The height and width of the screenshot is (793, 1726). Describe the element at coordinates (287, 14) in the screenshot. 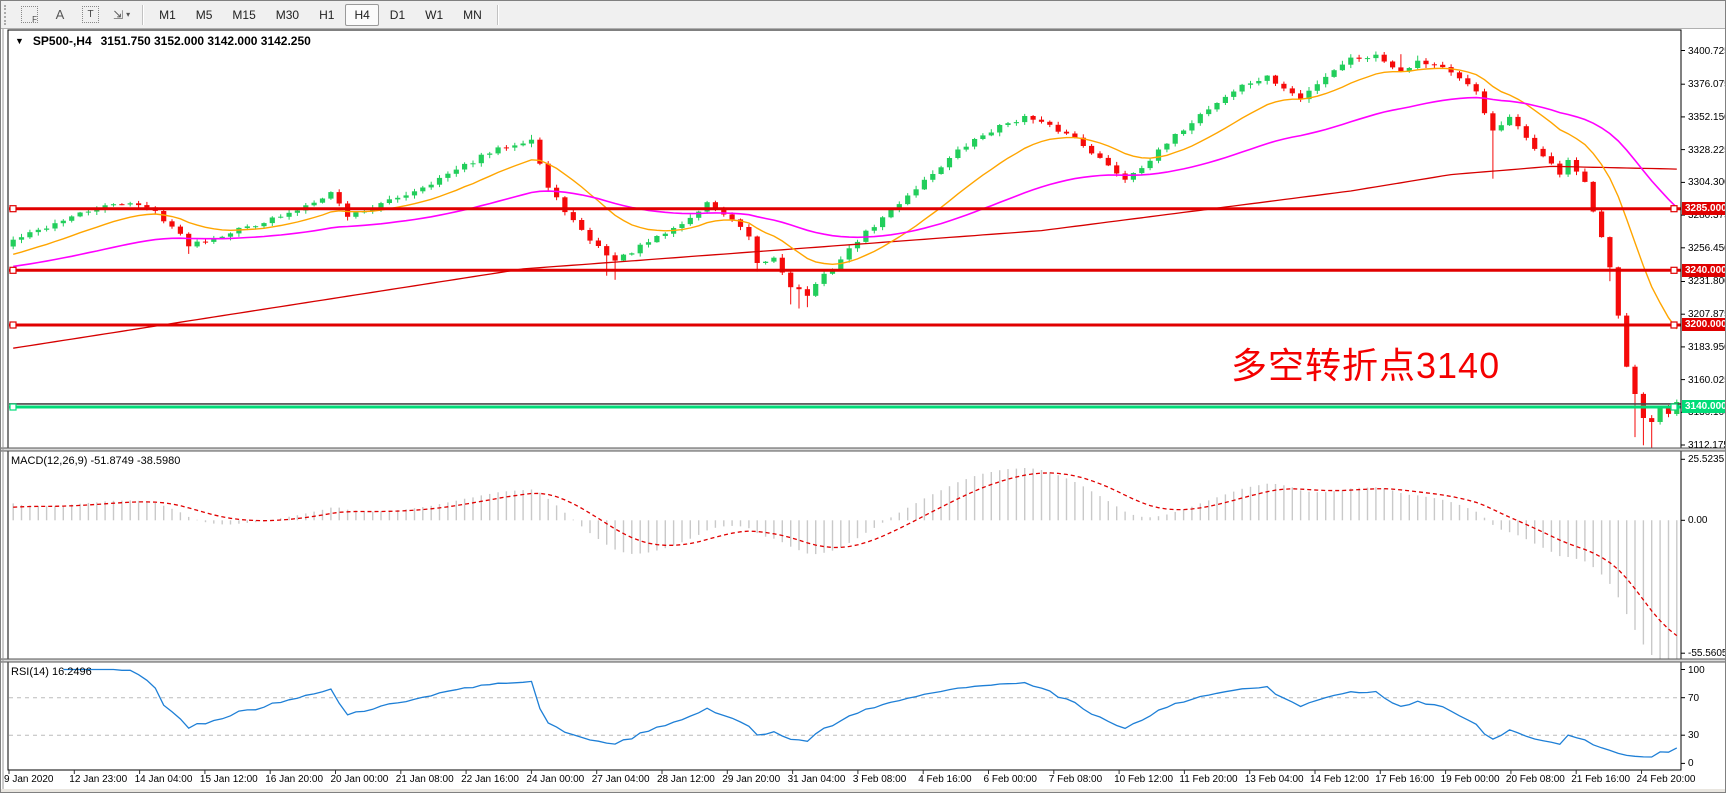

I see `tf-button-M30: M30` at that location.